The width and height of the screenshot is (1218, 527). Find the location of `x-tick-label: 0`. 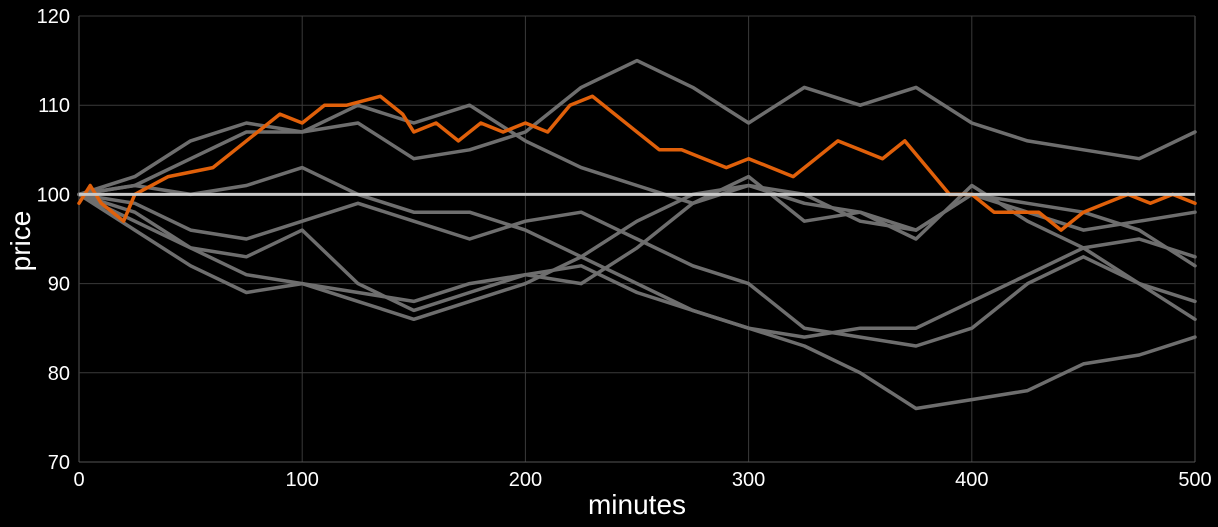

x-tick-label: 0 is located at coordinates (78, 480).